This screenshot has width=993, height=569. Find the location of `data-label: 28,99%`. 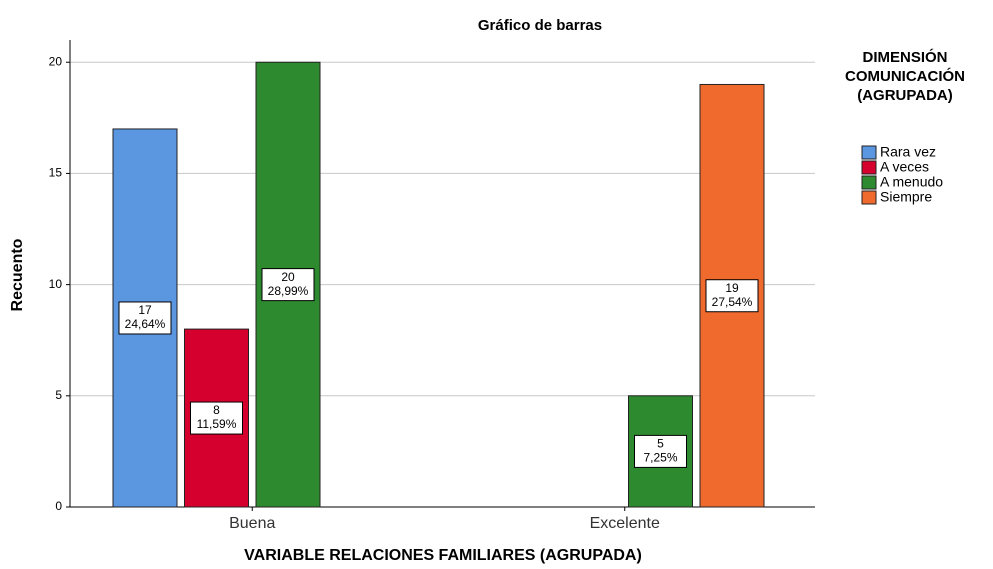

data-label: 28,99% is located at coordinates (288, 291).